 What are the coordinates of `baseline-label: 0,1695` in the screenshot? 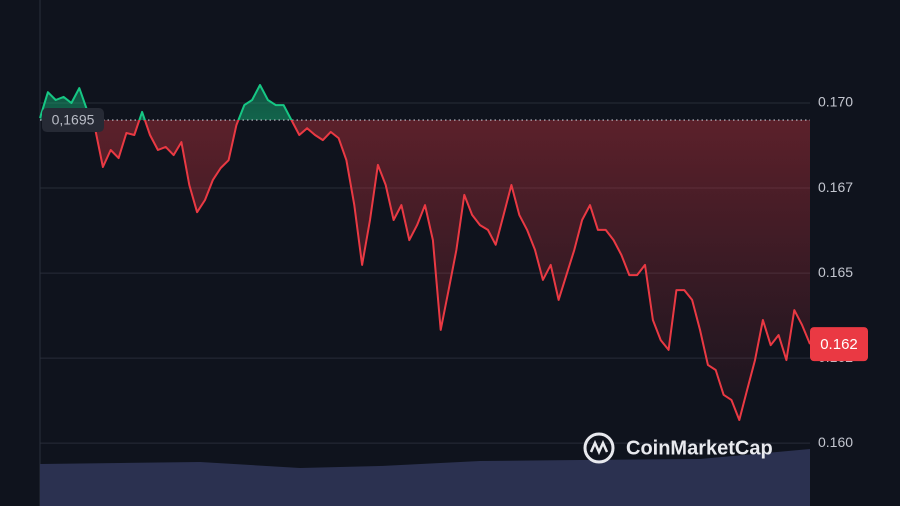 It's located at (73, 120).